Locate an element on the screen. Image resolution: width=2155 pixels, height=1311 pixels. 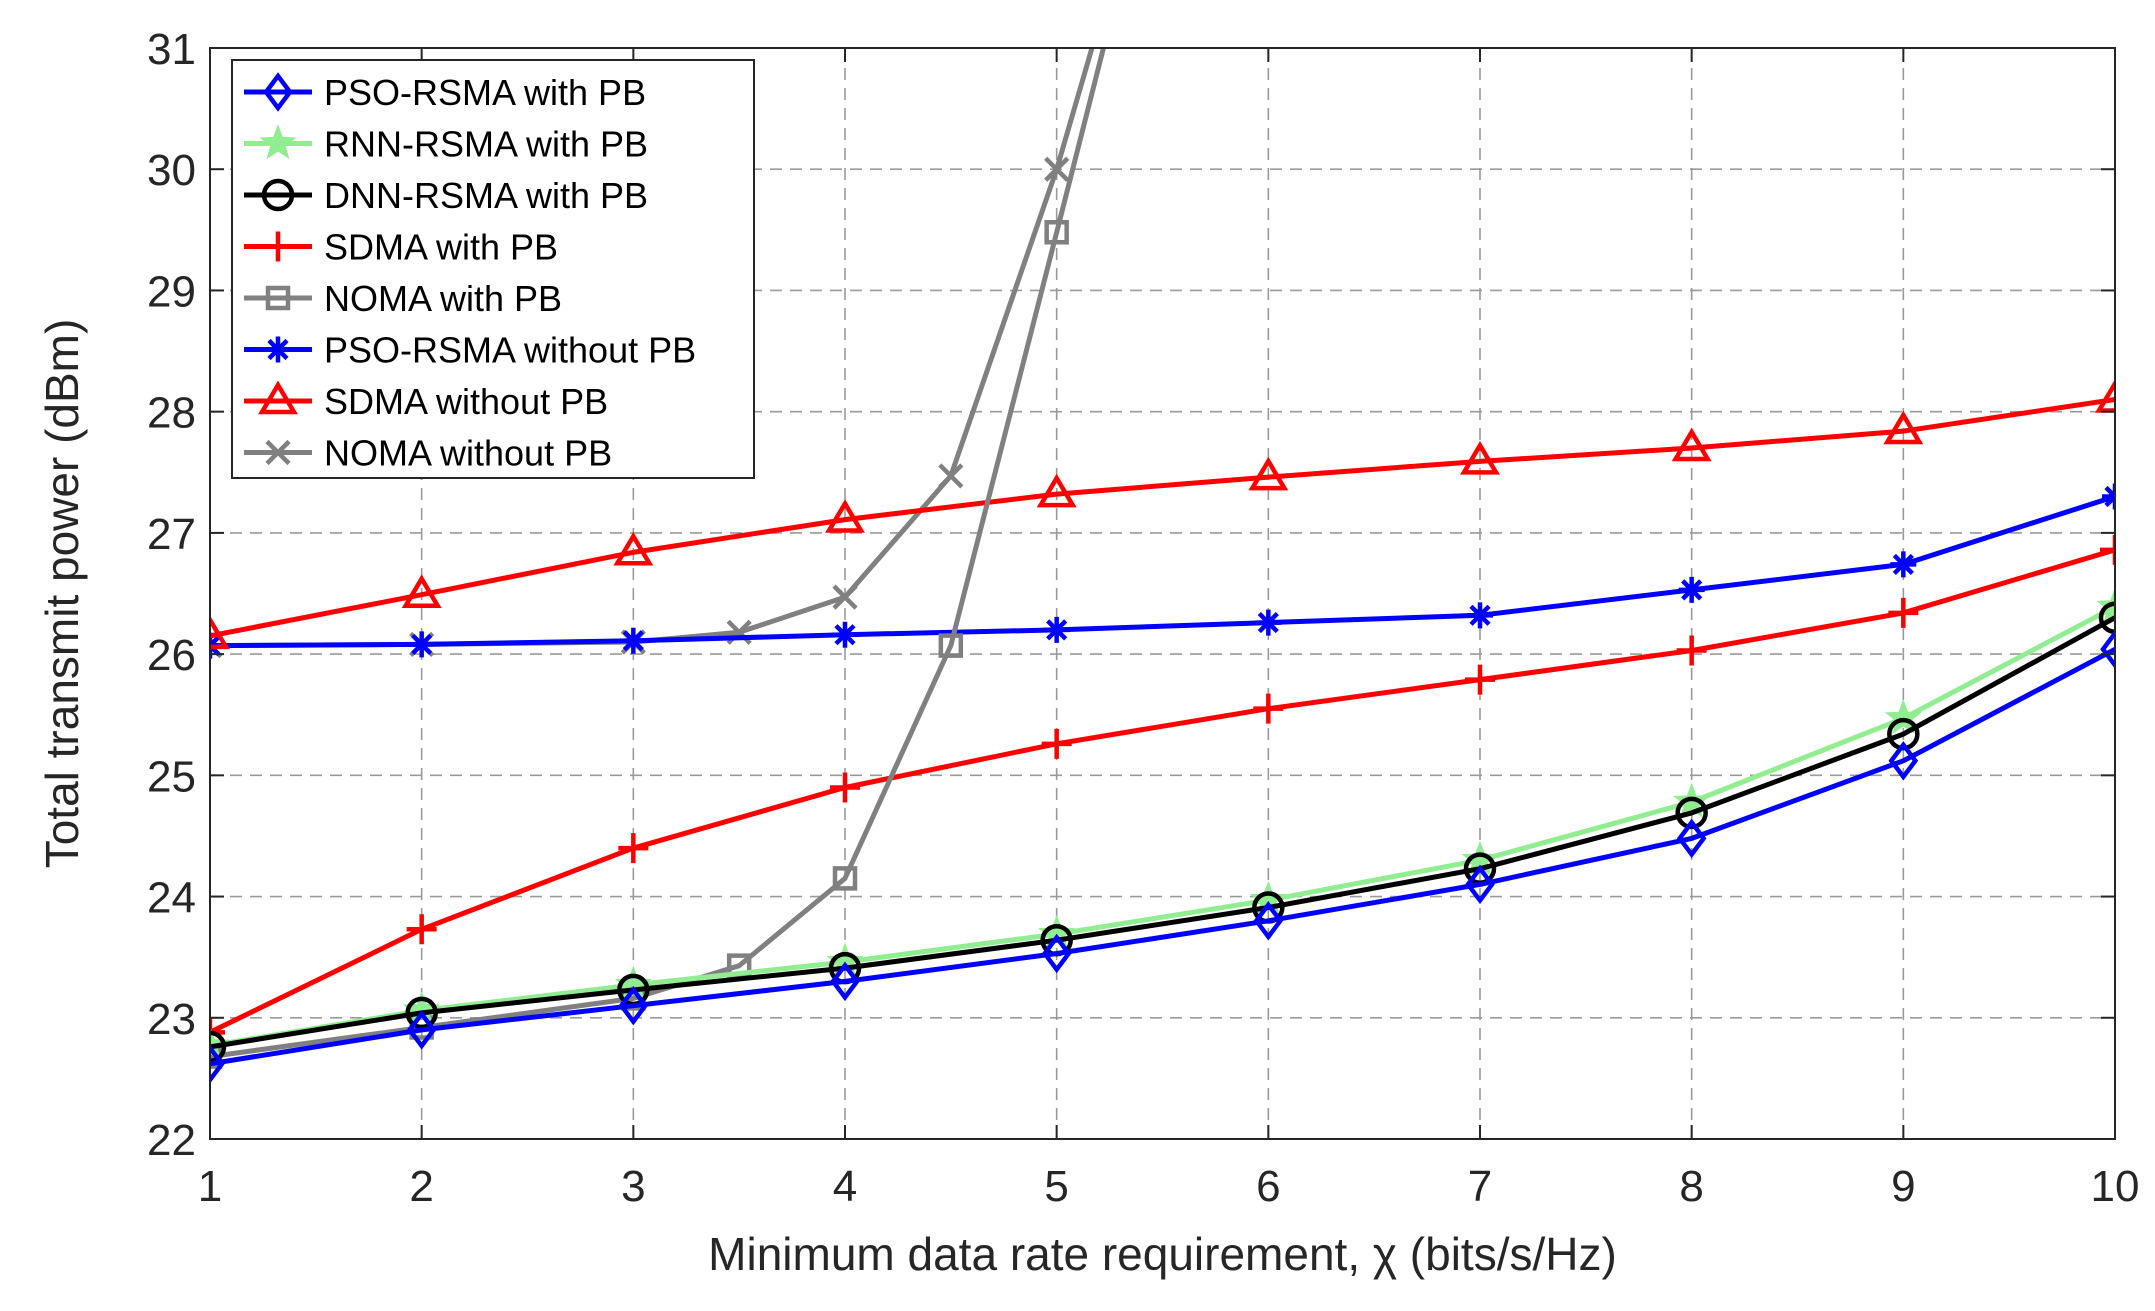
legend-label: SDMA with PB is located at coordinates (441, 247).